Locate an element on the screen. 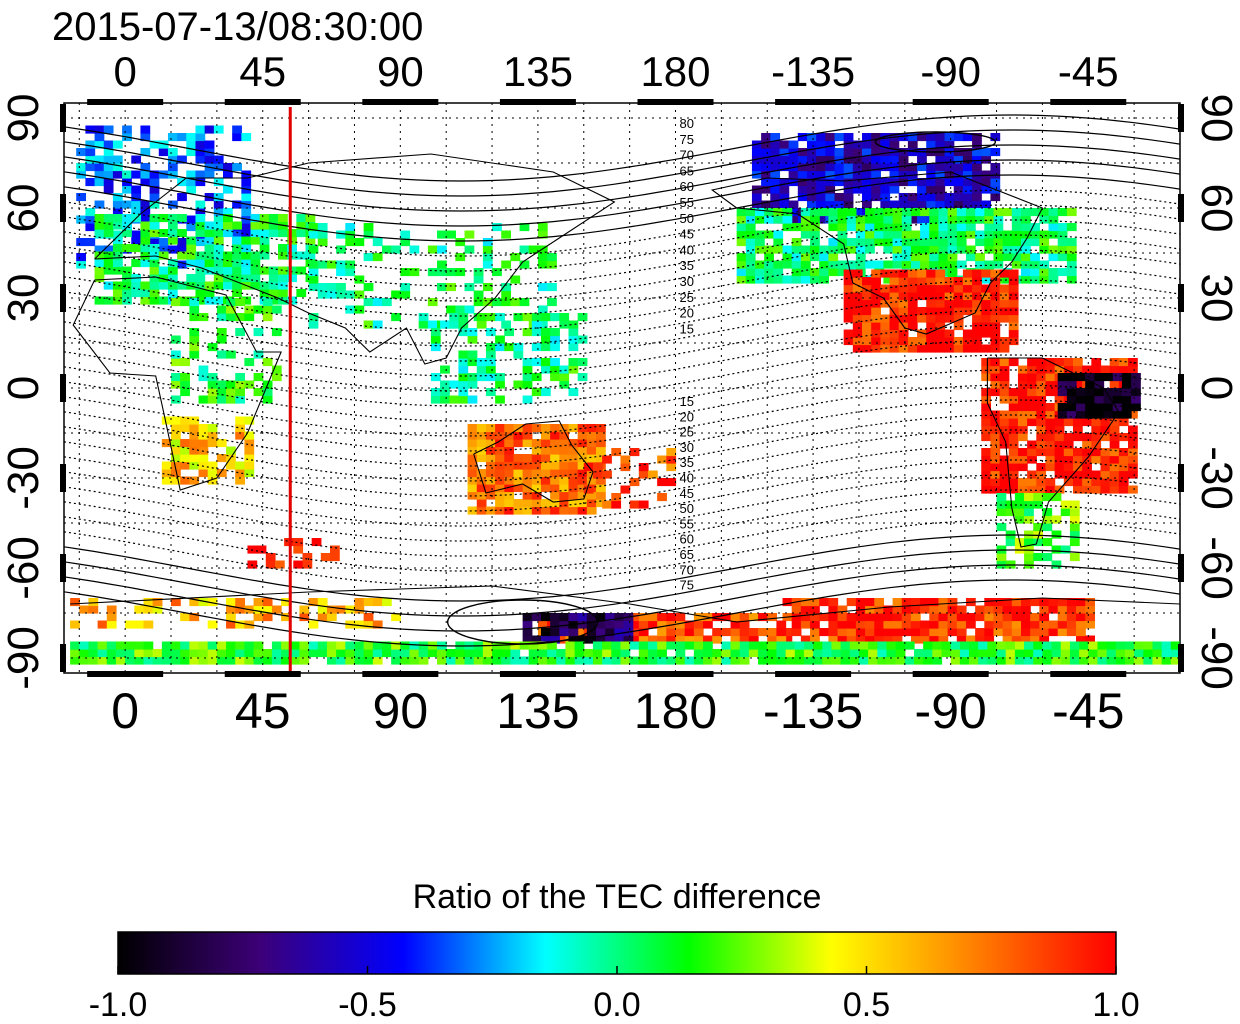 The height and width of the screenshot is (1024, 1240). top-longitude-axis: 0 45 90 135 180 -135 -90 -45 is located at coordinates (615, 71).